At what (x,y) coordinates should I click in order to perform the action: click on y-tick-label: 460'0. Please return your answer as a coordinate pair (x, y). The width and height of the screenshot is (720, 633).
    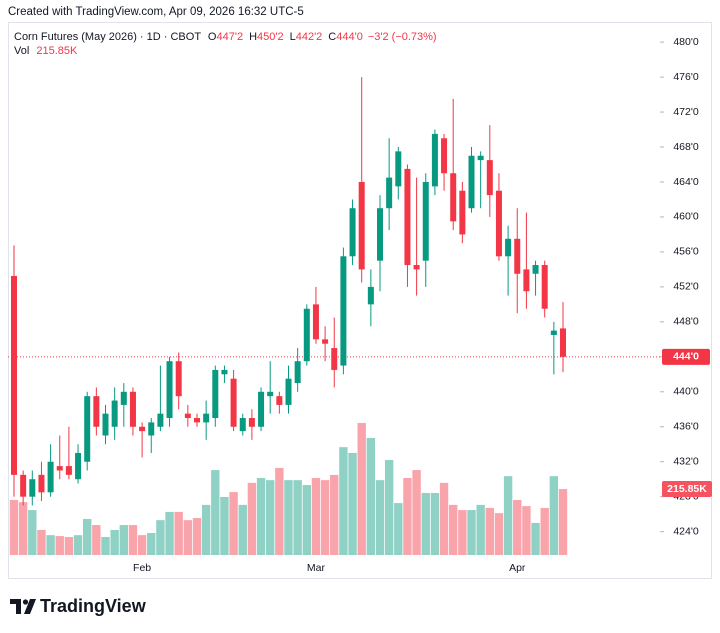
    Looking at the image, I should click on (686, 217).